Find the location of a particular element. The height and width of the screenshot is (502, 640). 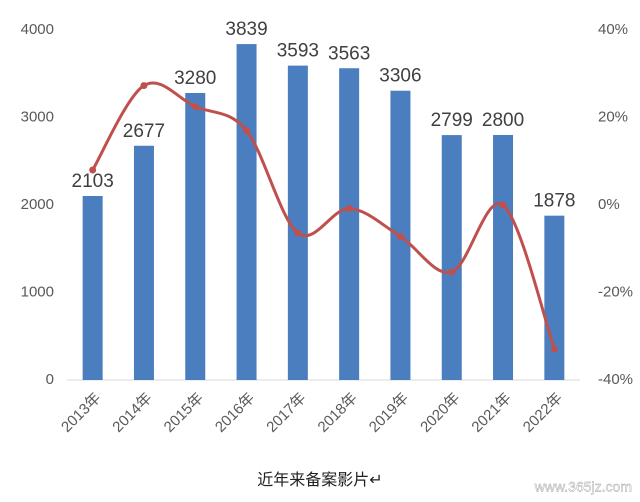

value-label: 3563 is located at coordinates (349, 53).